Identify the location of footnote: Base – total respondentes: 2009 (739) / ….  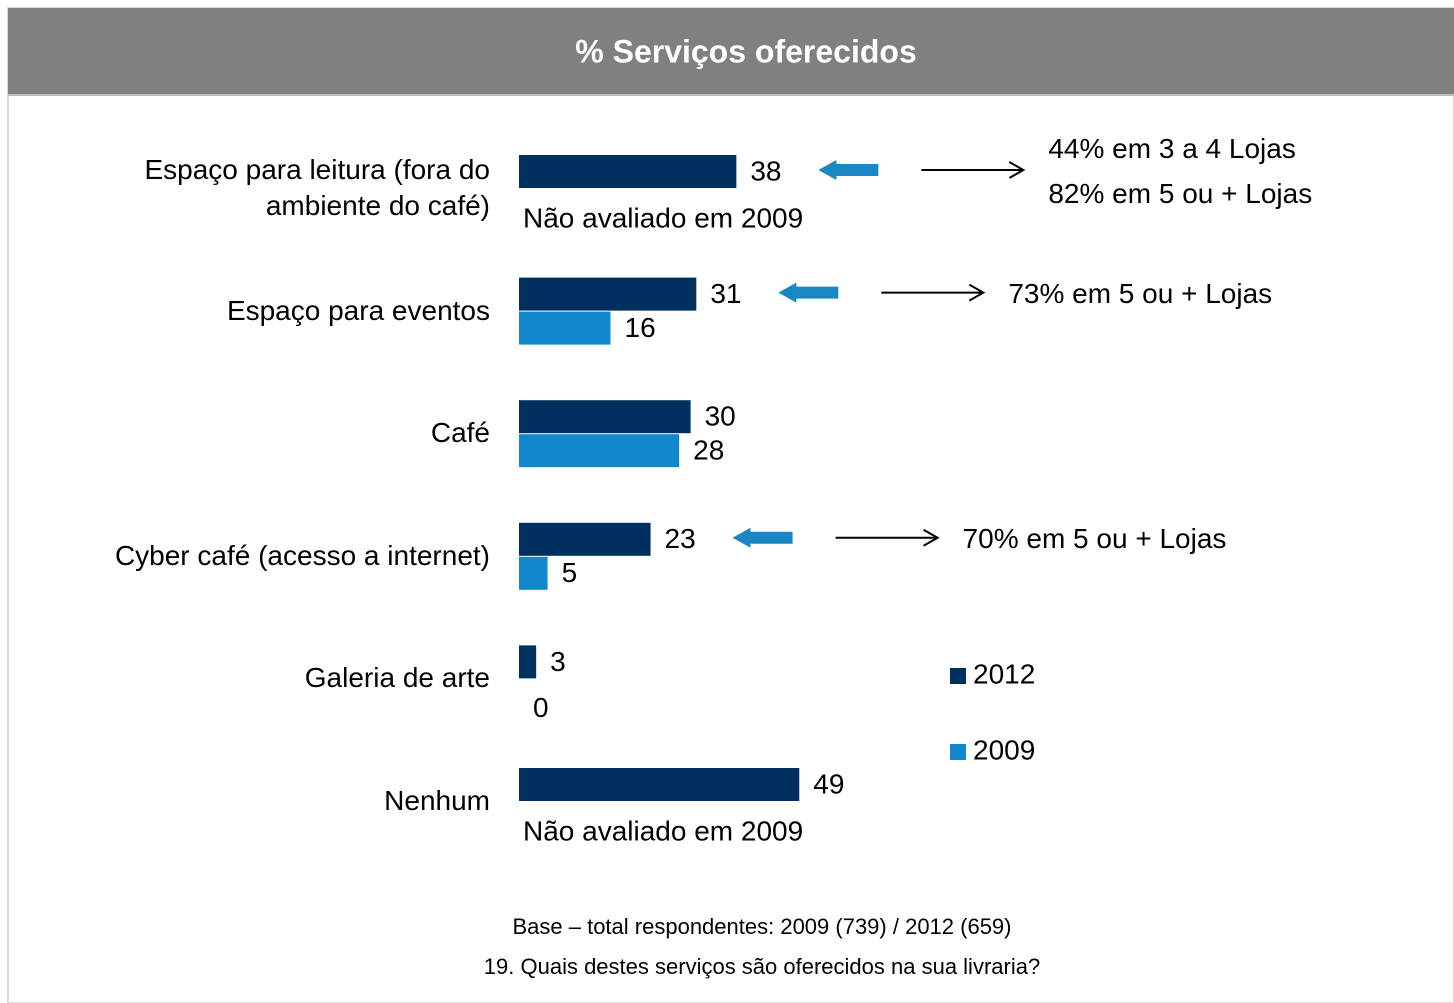
(761, 926).